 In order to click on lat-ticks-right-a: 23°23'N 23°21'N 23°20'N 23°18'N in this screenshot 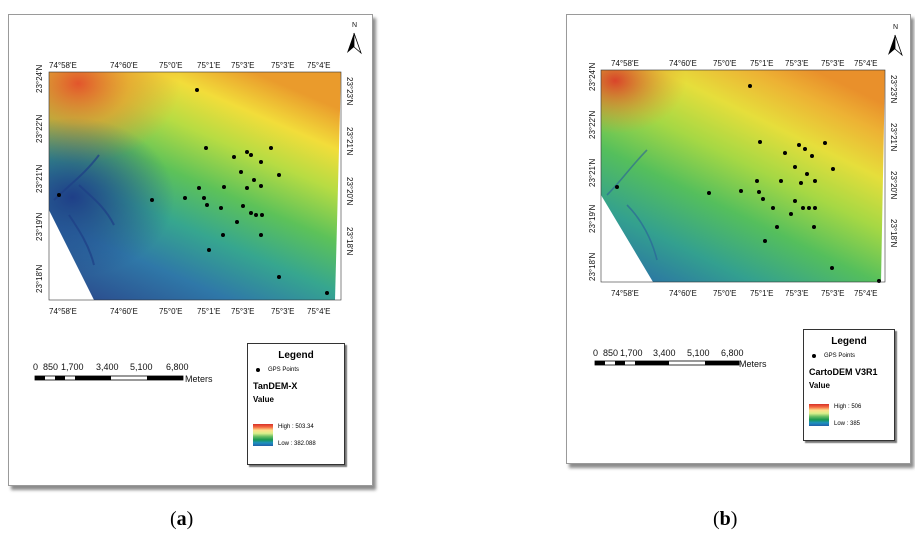, I will do `click(349, 166)`.